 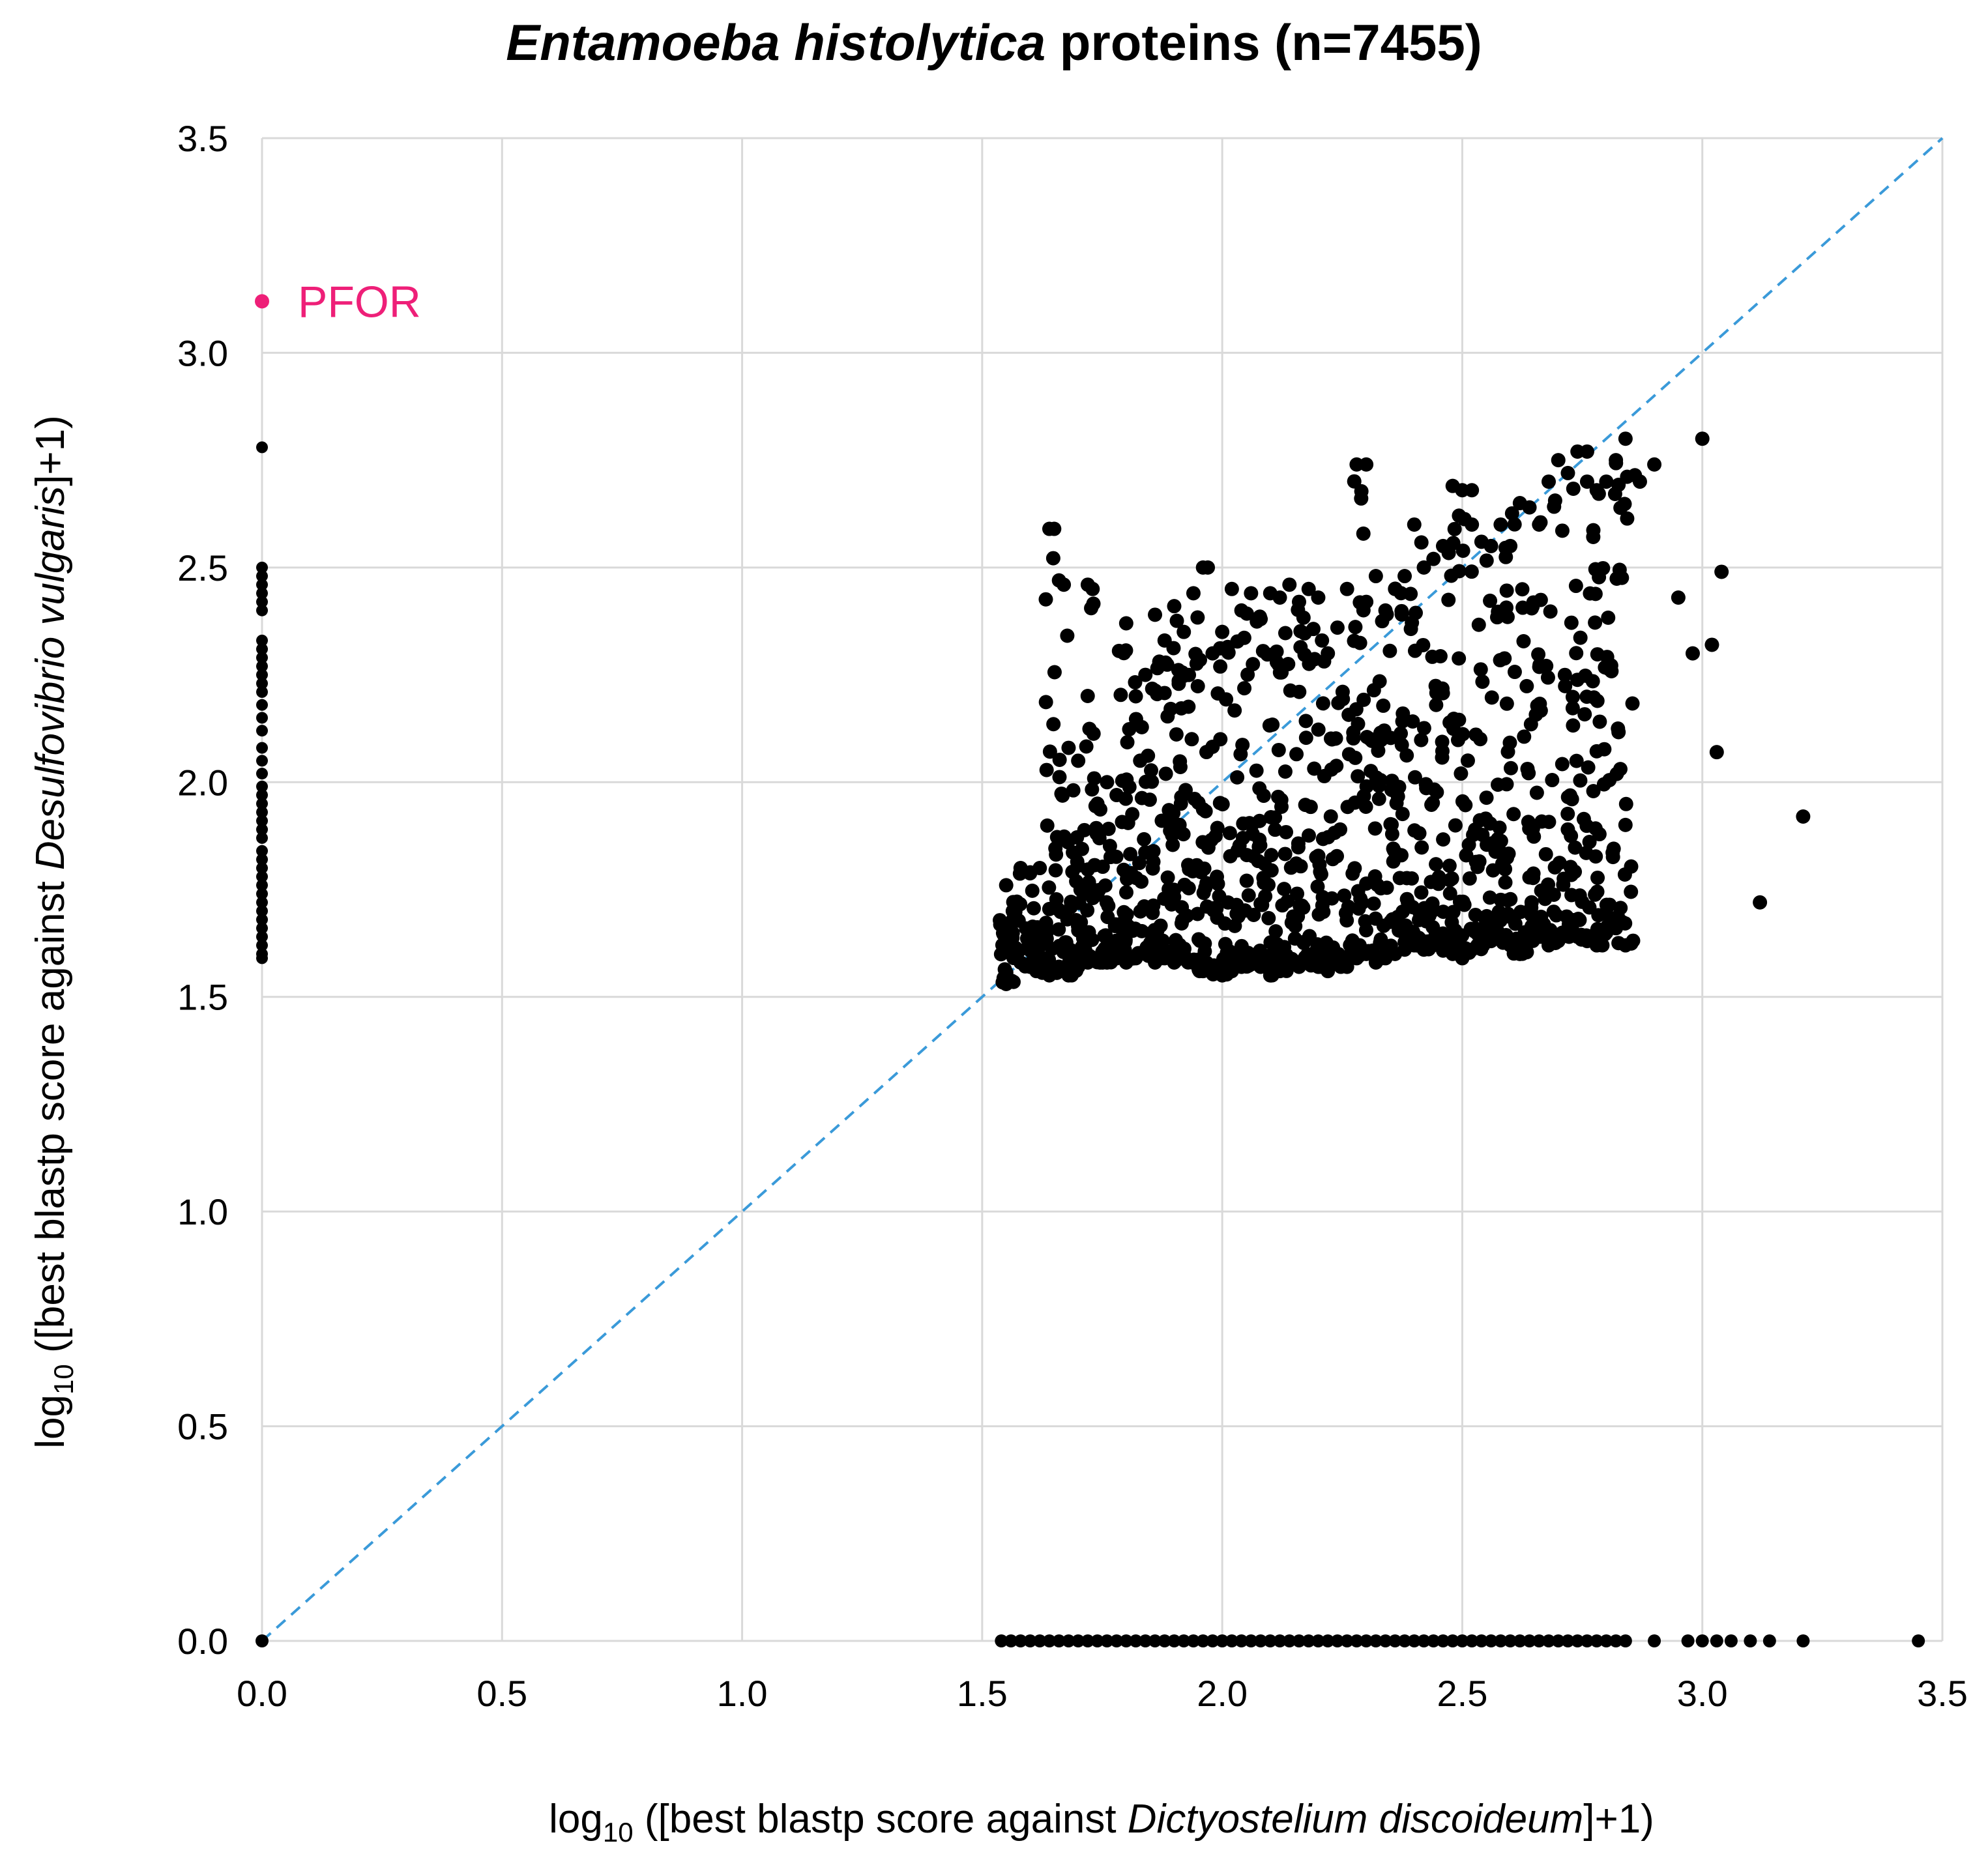 What do you see at coordinates (50, 678) in the screenshot?
I see `y-axis-label-italic: Desulfovibrio vulgaris` at bounding box center [50, 678].